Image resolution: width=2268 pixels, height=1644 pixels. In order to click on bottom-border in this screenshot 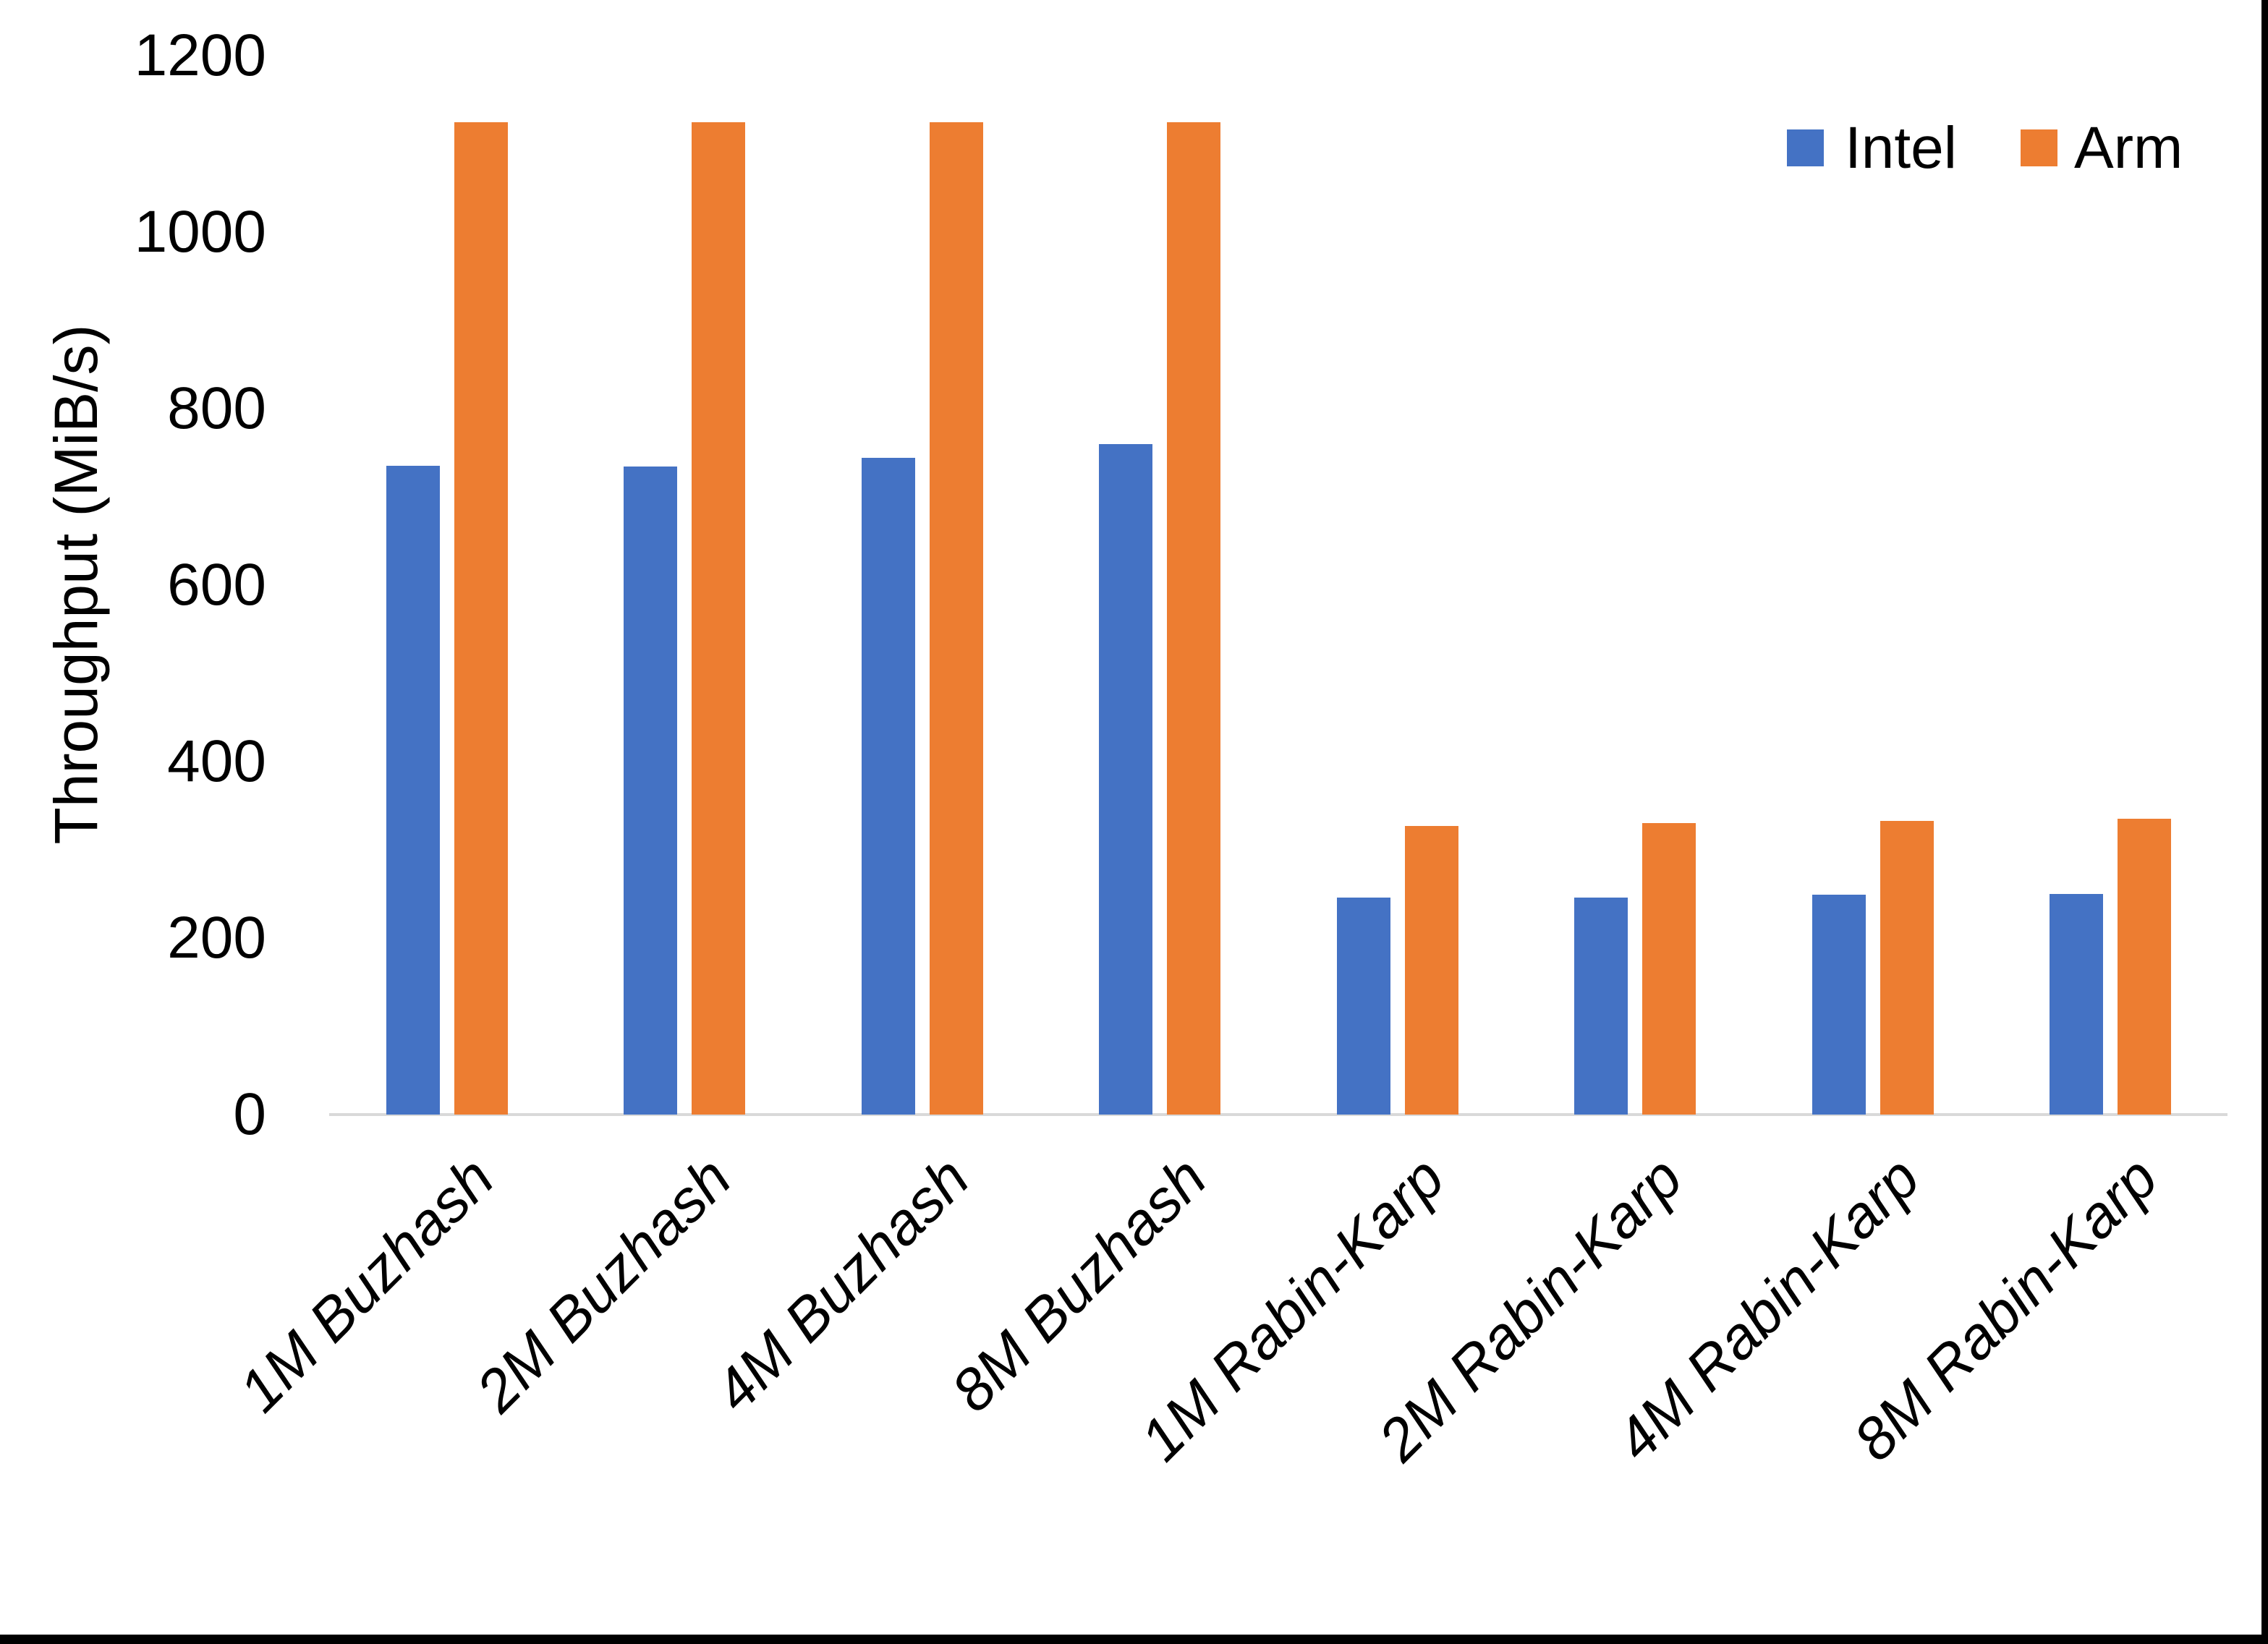, I will do `click(1134, 1639)`.